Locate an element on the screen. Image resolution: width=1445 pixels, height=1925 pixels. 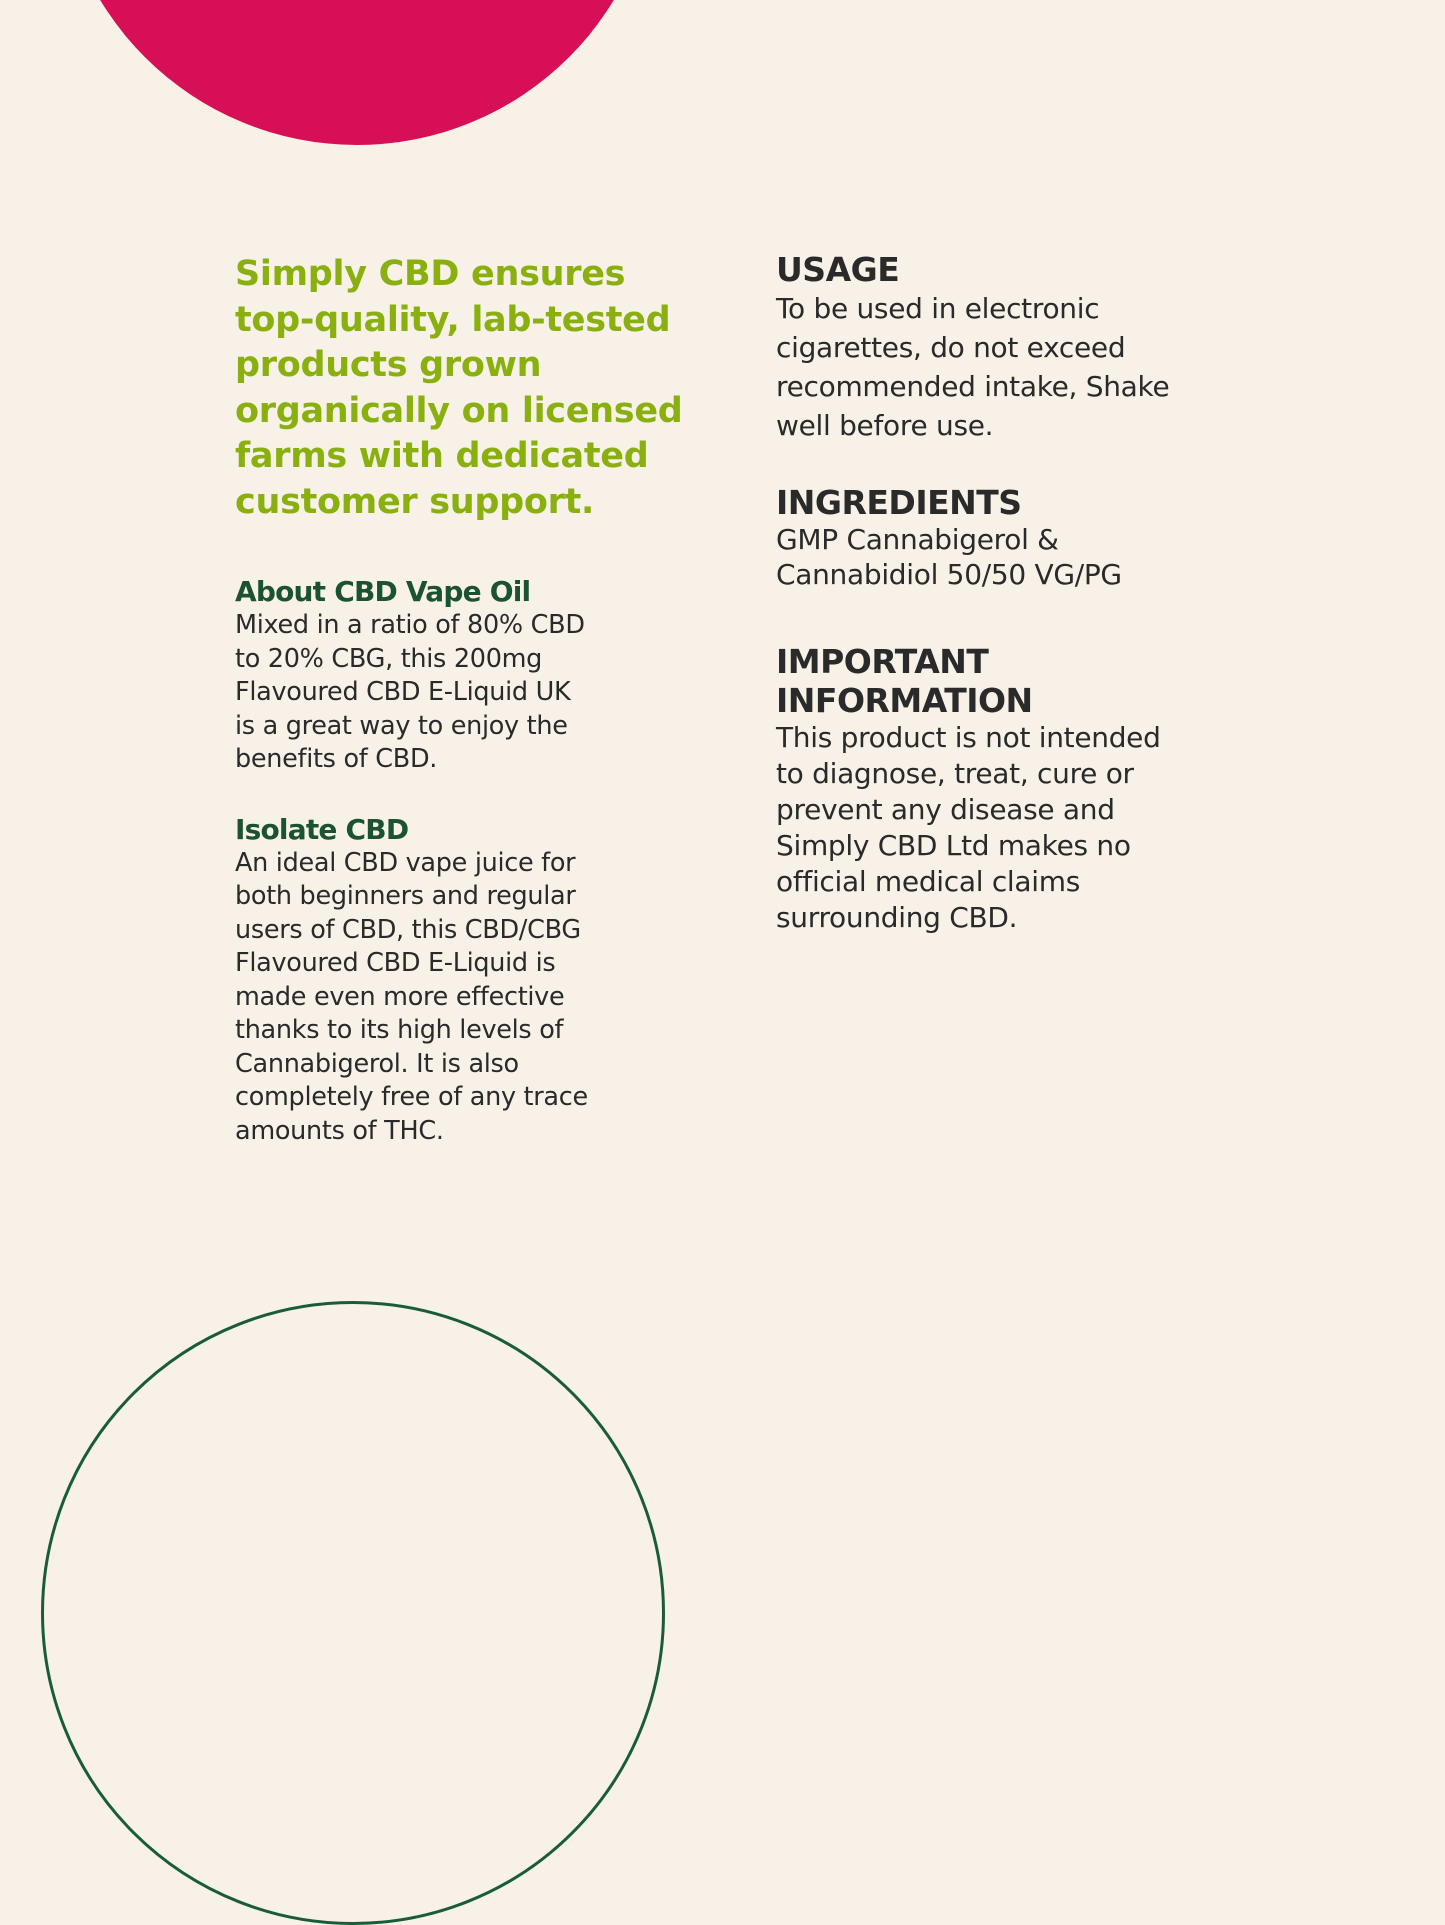
text-line: This product is not intended is located at coordinates (968, 737).